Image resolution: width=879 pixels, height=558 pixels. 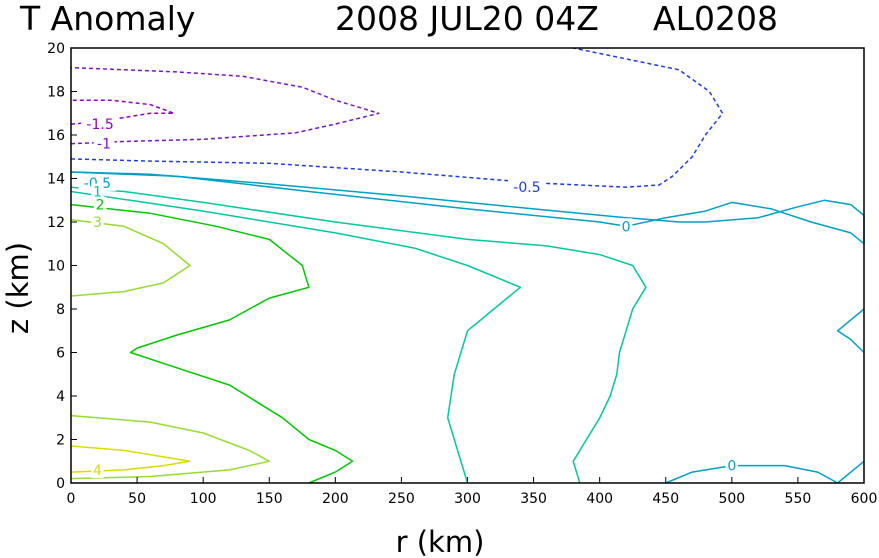 What do you see at coordinates (56, 93) in the screenshot?
I see `y-tick-label: 18` at bounding box center [56, 93].